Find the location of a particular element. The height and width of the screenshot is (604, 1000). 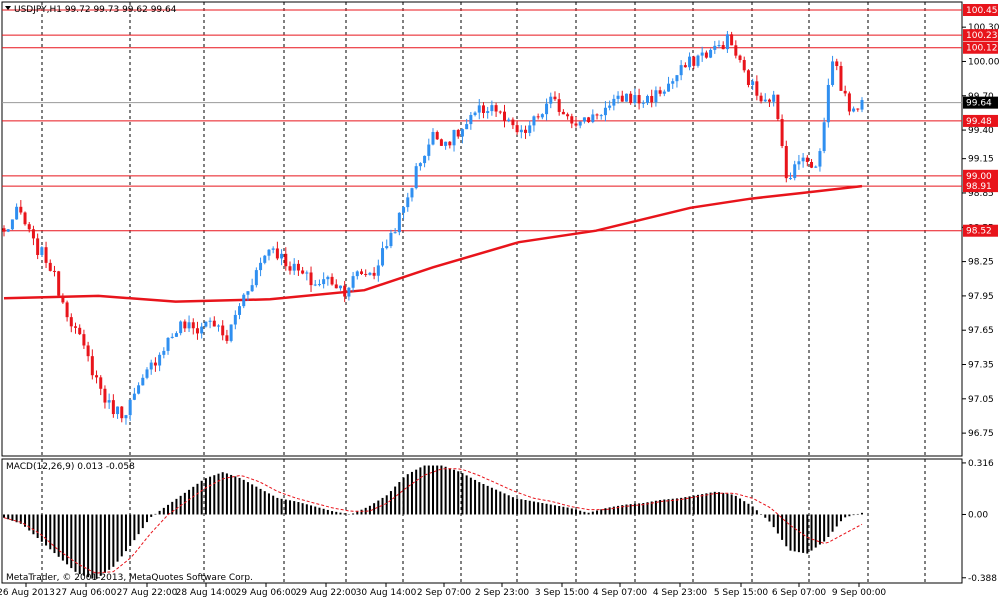

x-tick-label: 30 Aug 14:00 is located at coordinates (386, 593).